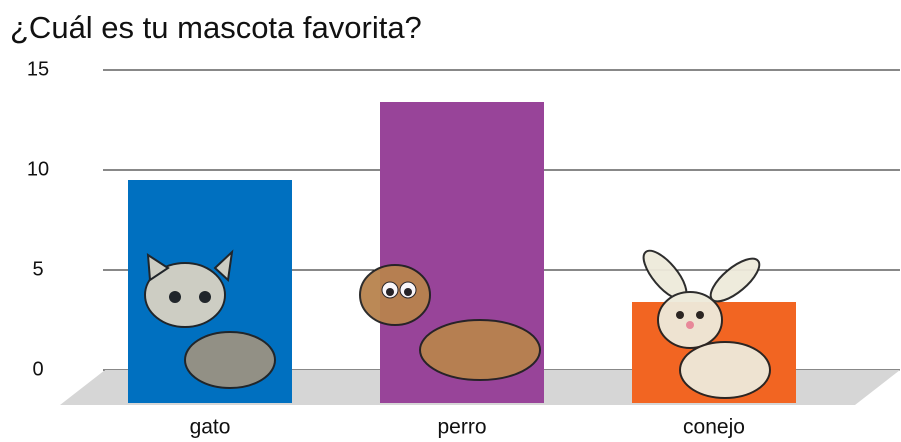  Describe the element at coordinates (450, 322) in the screenshot. I see `dog-illustration` at that location.